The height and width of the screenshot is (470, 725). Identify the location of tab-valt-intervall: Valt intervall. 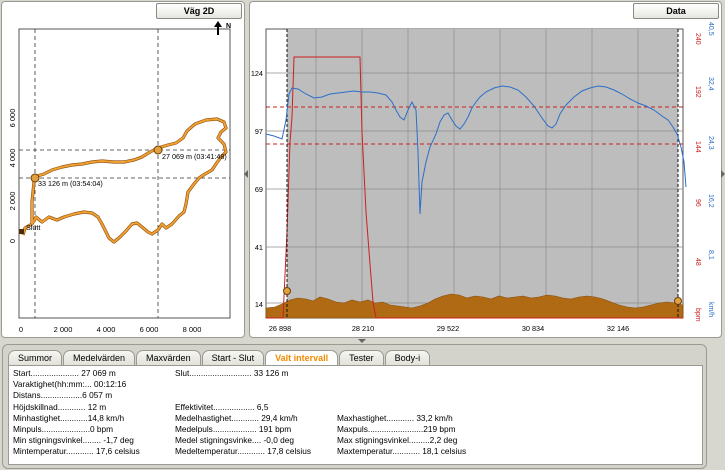
(302, 358).